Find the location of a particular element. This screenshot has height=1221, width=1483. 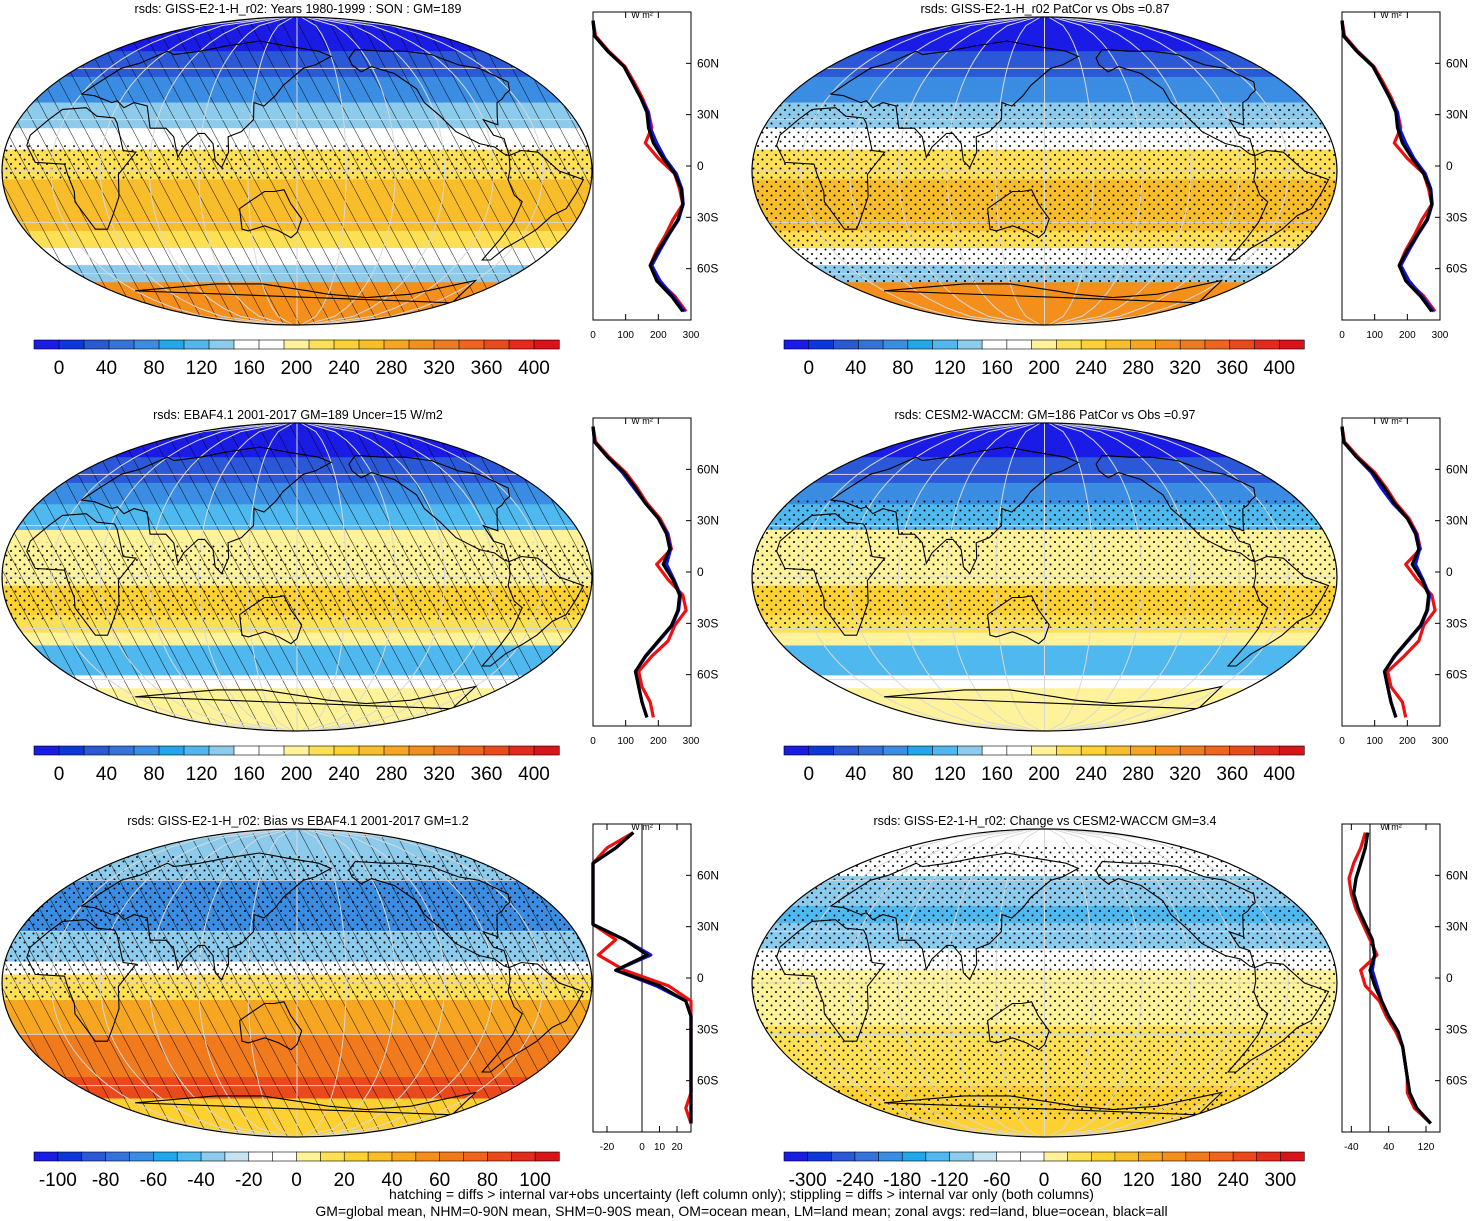

coastline-australia is located at coordinates (271, 214).